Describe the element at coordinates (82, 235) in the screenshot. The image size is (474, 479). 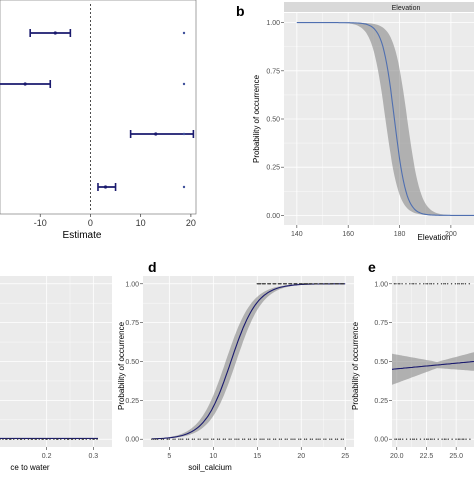
I see `x-axis-label: Estimate` at that location.